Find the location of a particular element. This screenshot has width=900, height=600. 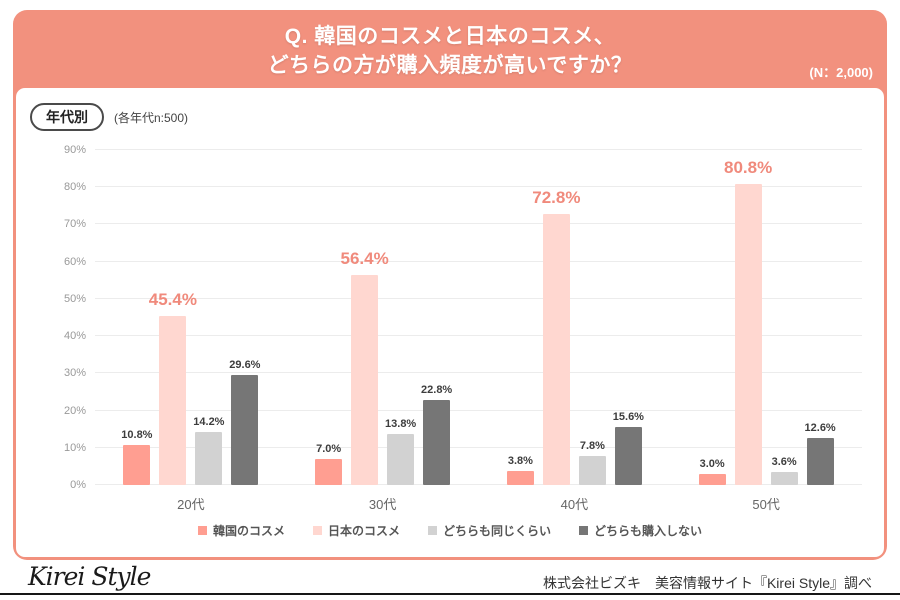

age-group-badge: 年代別 is located at coordinates (67, 117).